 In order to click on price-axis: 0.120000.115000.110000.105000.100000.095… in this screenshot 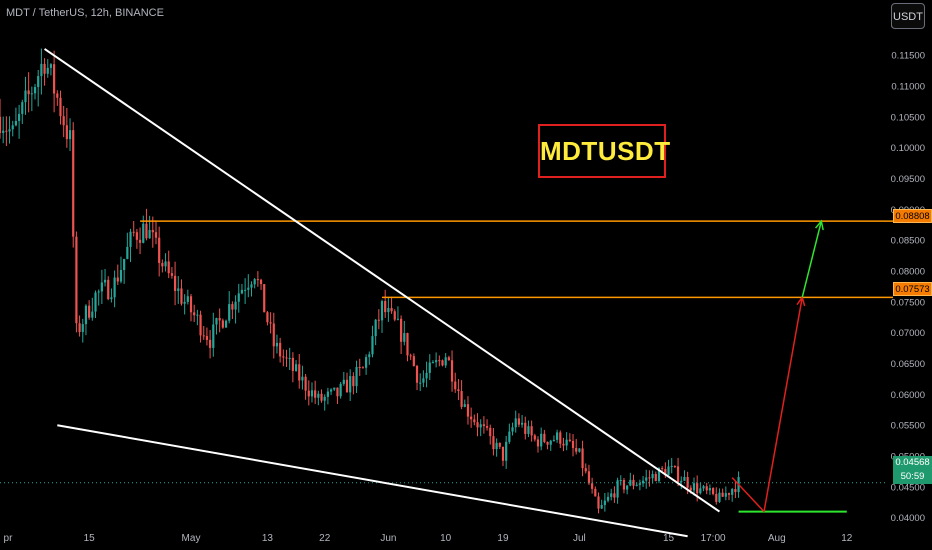, I will do `click(908, 272)`.